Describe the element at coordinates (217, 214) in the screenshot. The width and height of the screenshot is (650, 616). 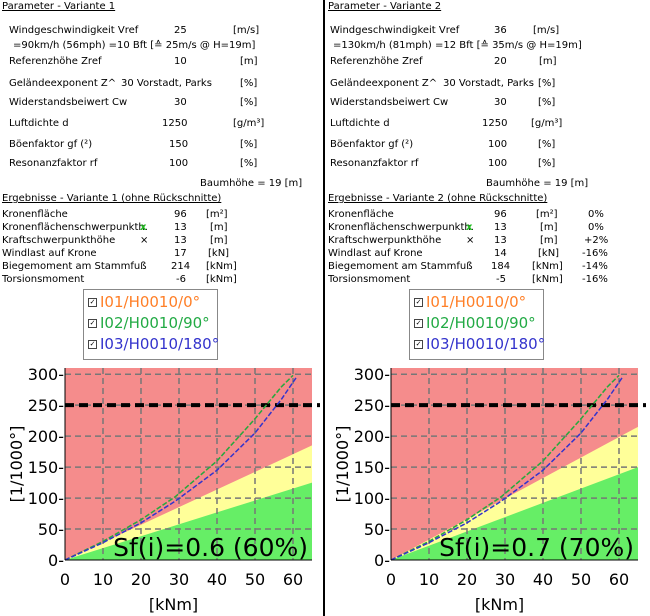
I see `result-unit: [m²]` at that location.